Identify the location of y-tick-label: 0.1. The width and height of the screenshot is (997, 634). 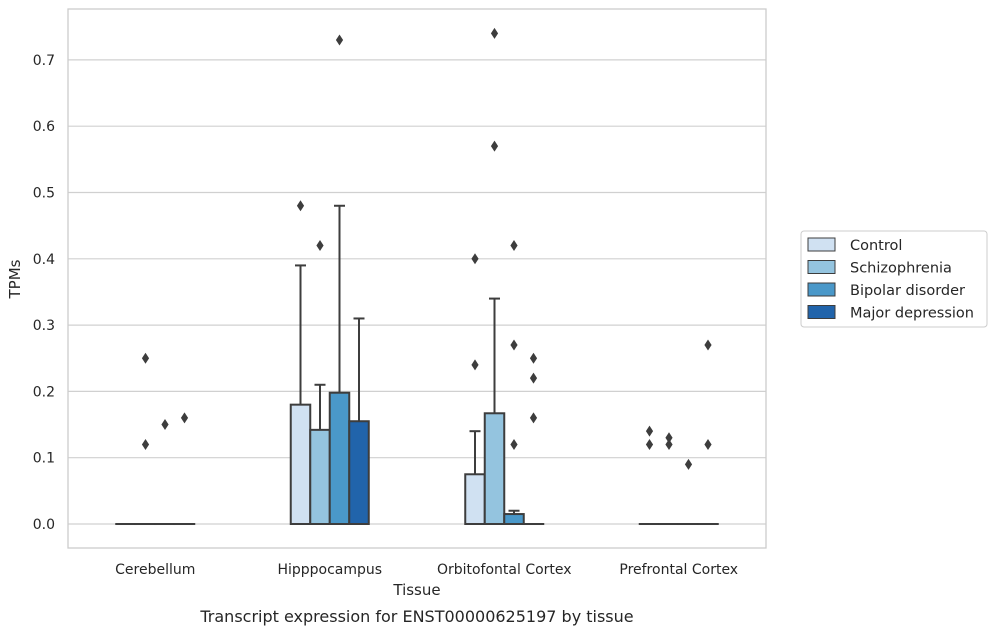
(44, 459).